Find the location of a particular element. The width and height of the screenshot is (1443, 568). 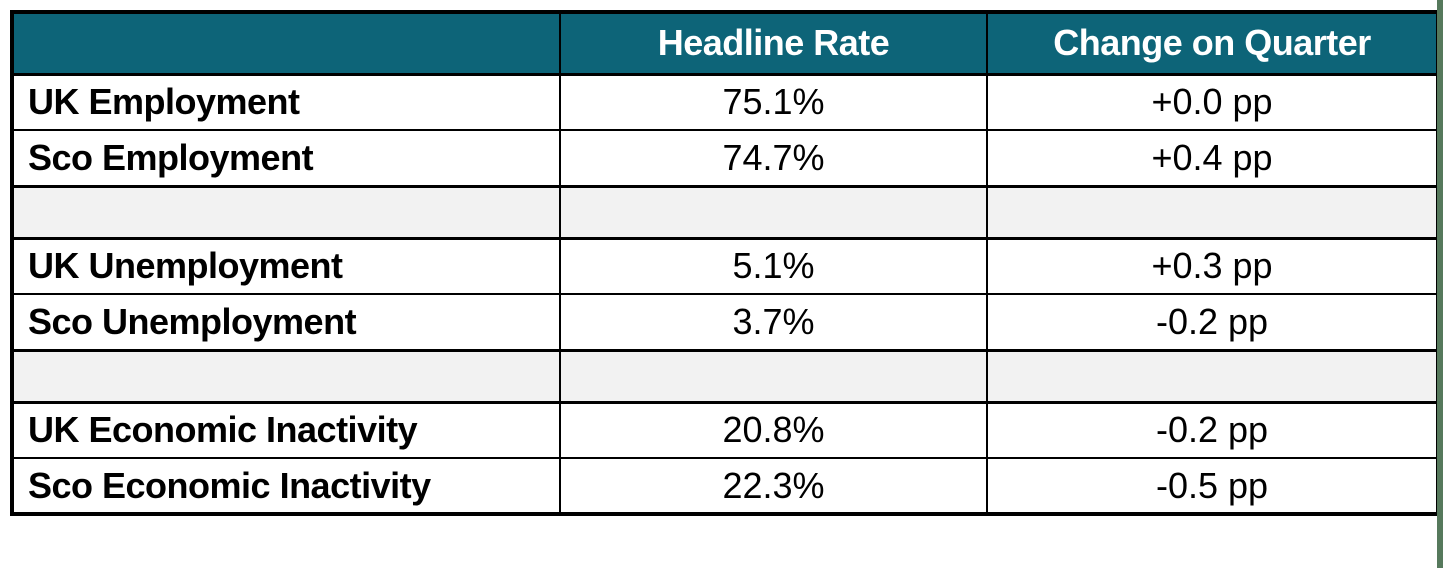

table-row: Sco Employment 74.7% +0.4 pp is located at coordinates (725, 158).